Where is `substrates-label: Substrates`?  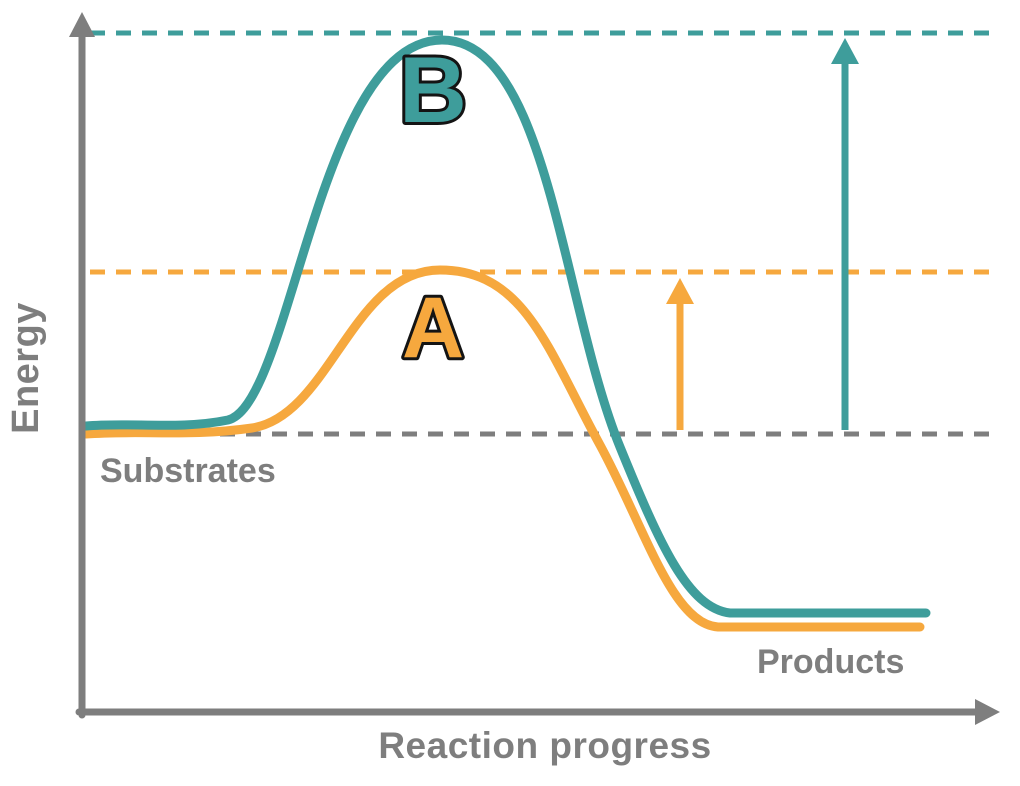
substrates-label: Substrates is located at coordinates (188, 471).